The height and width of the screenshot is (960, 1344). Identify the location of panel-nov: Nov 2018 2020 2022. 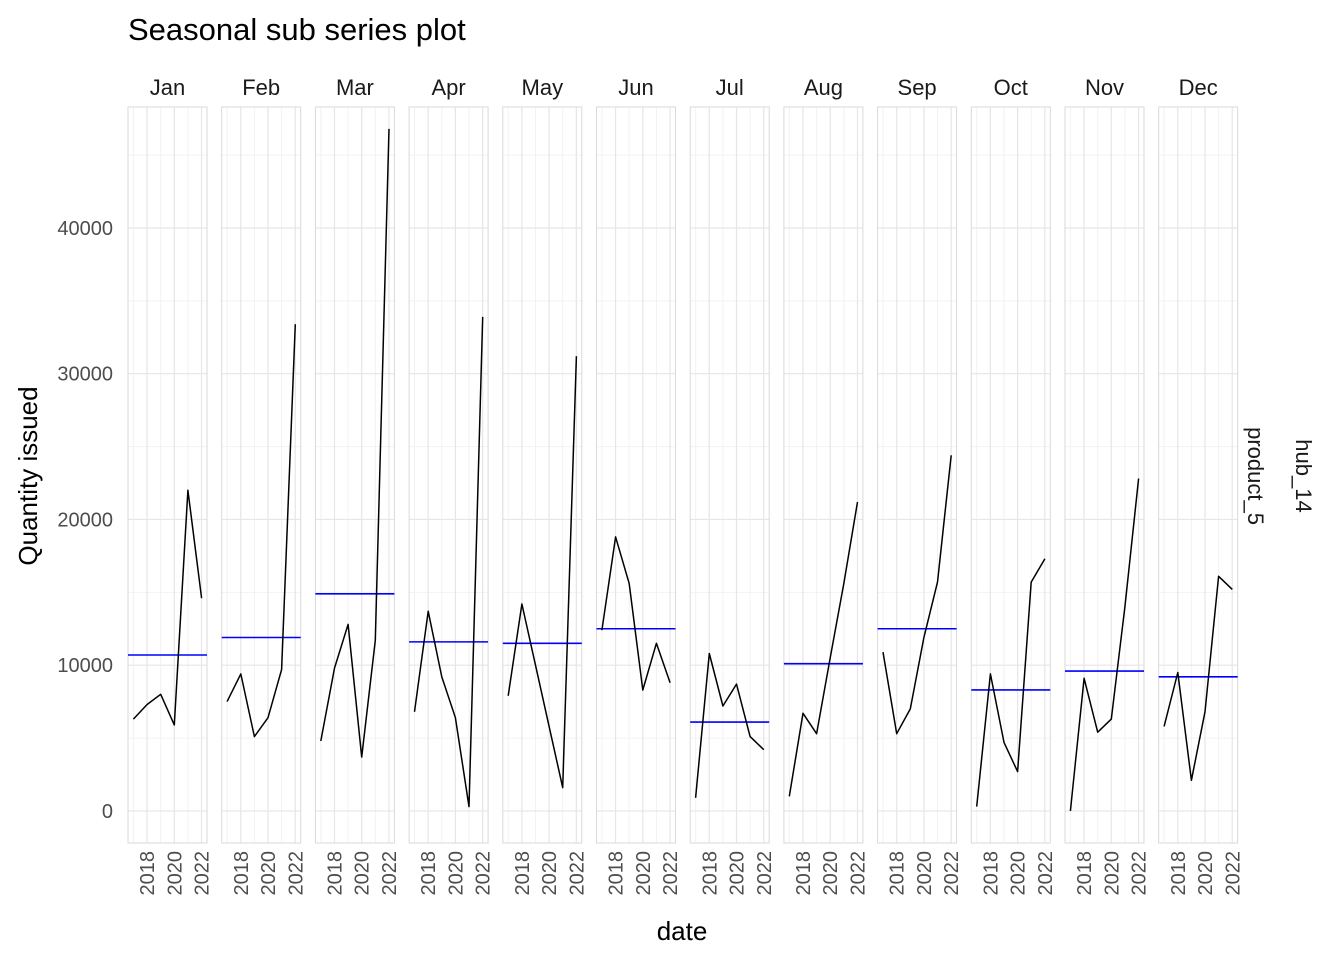
(1107, 485).